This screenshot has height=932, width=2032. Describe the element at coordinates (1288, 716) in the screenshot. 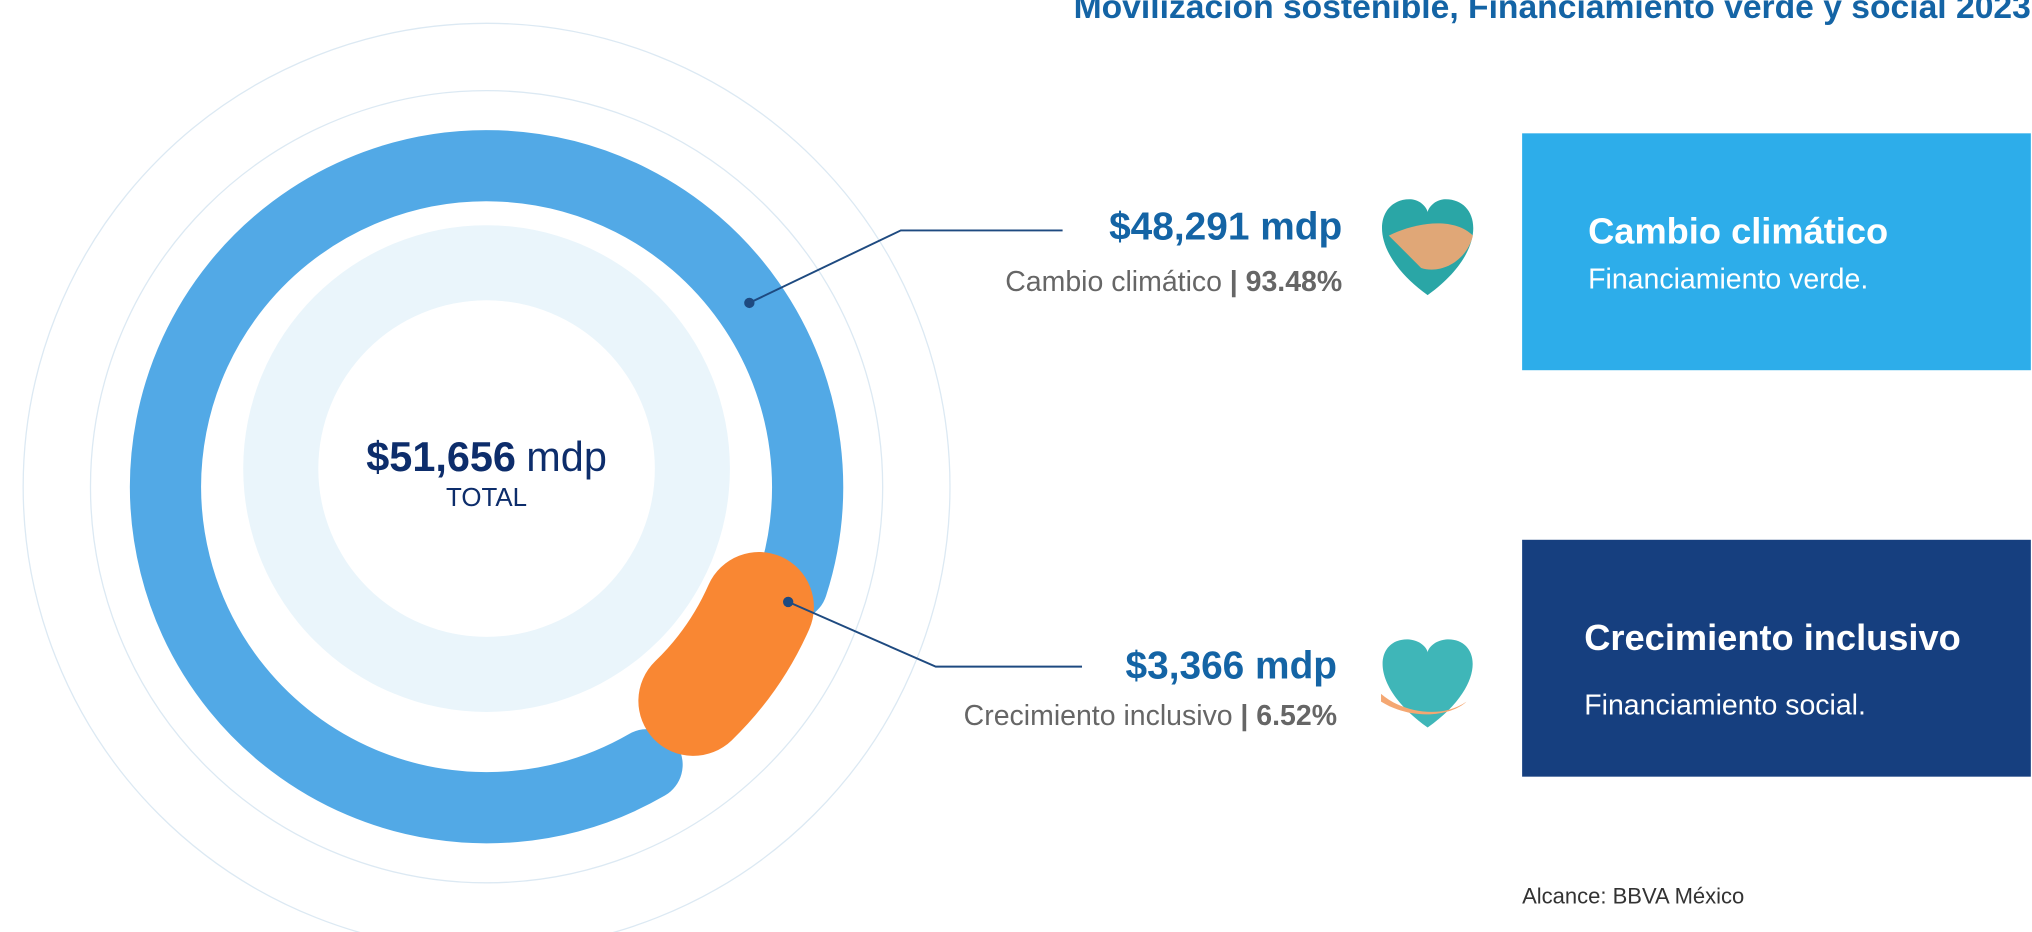

I see `percent-label: | 6.52%` at that location.